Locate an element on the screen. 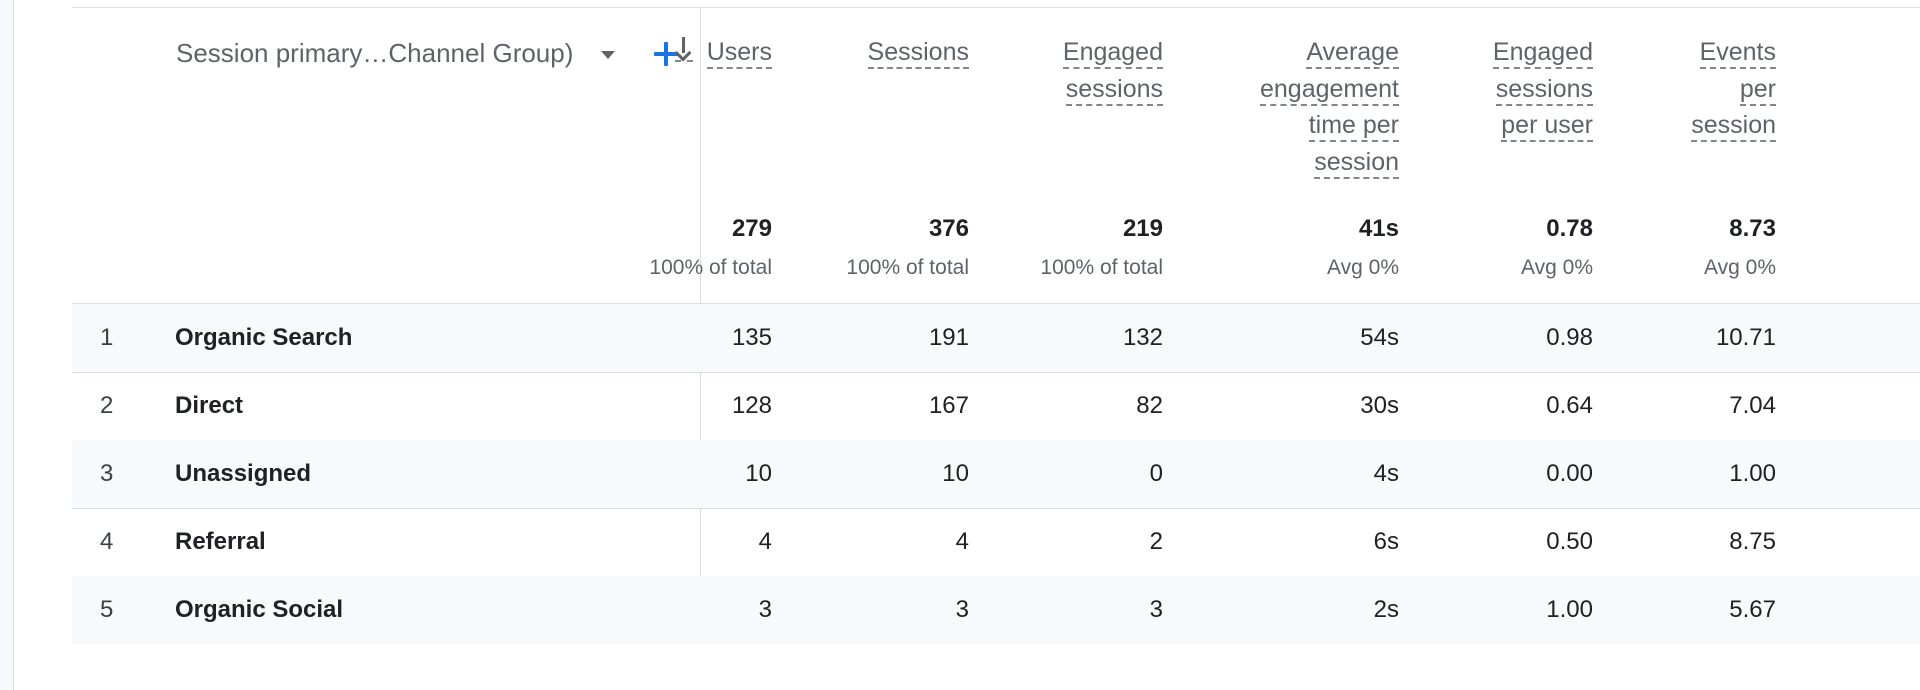 Image resolution: width=1920 pixels, height=690 pixels. cell-engaged-sessions: 132 is located at coordinates (1142, 337).